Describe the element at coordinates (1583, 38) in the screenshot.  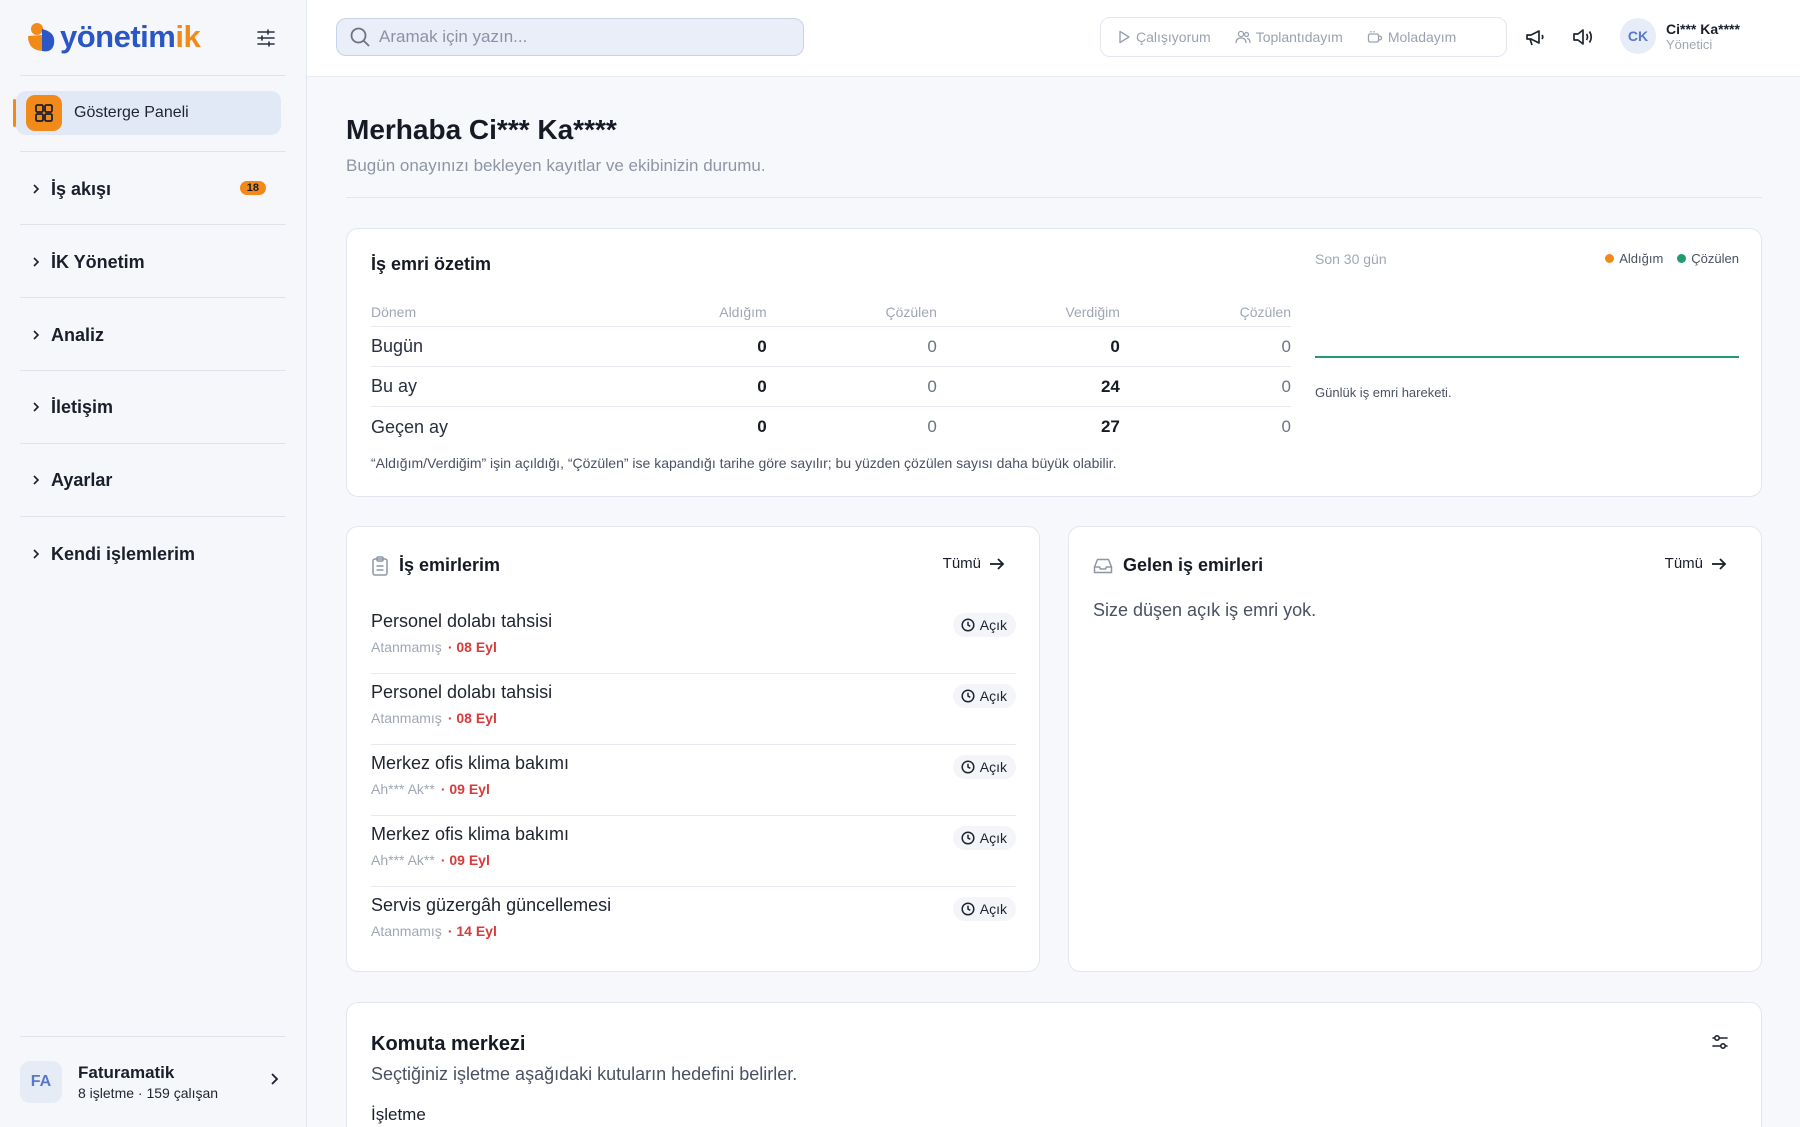
I see `volume-icon` at that location.